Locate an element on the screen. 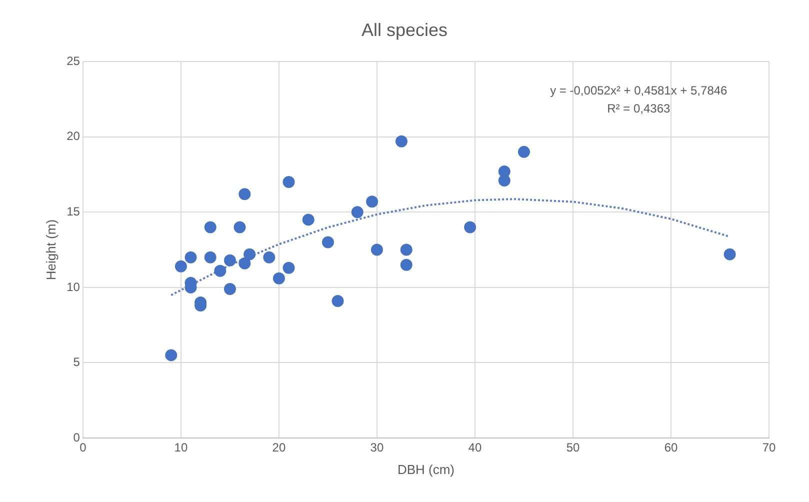  y-tick-label: 10 is located at coordinates (73, 287).